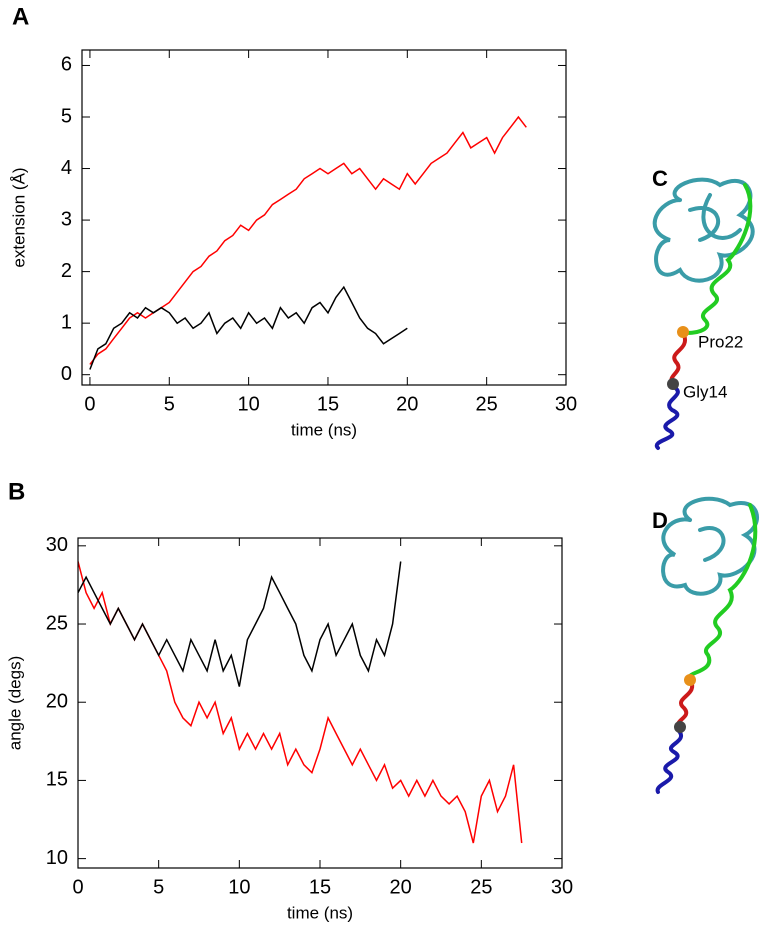 The height and width of the screenshot is (952, 770). What do you see at coordinates (66, 219) in the screenshot?
I see `y-tick-label: 3` at bounding box center [66, 219].